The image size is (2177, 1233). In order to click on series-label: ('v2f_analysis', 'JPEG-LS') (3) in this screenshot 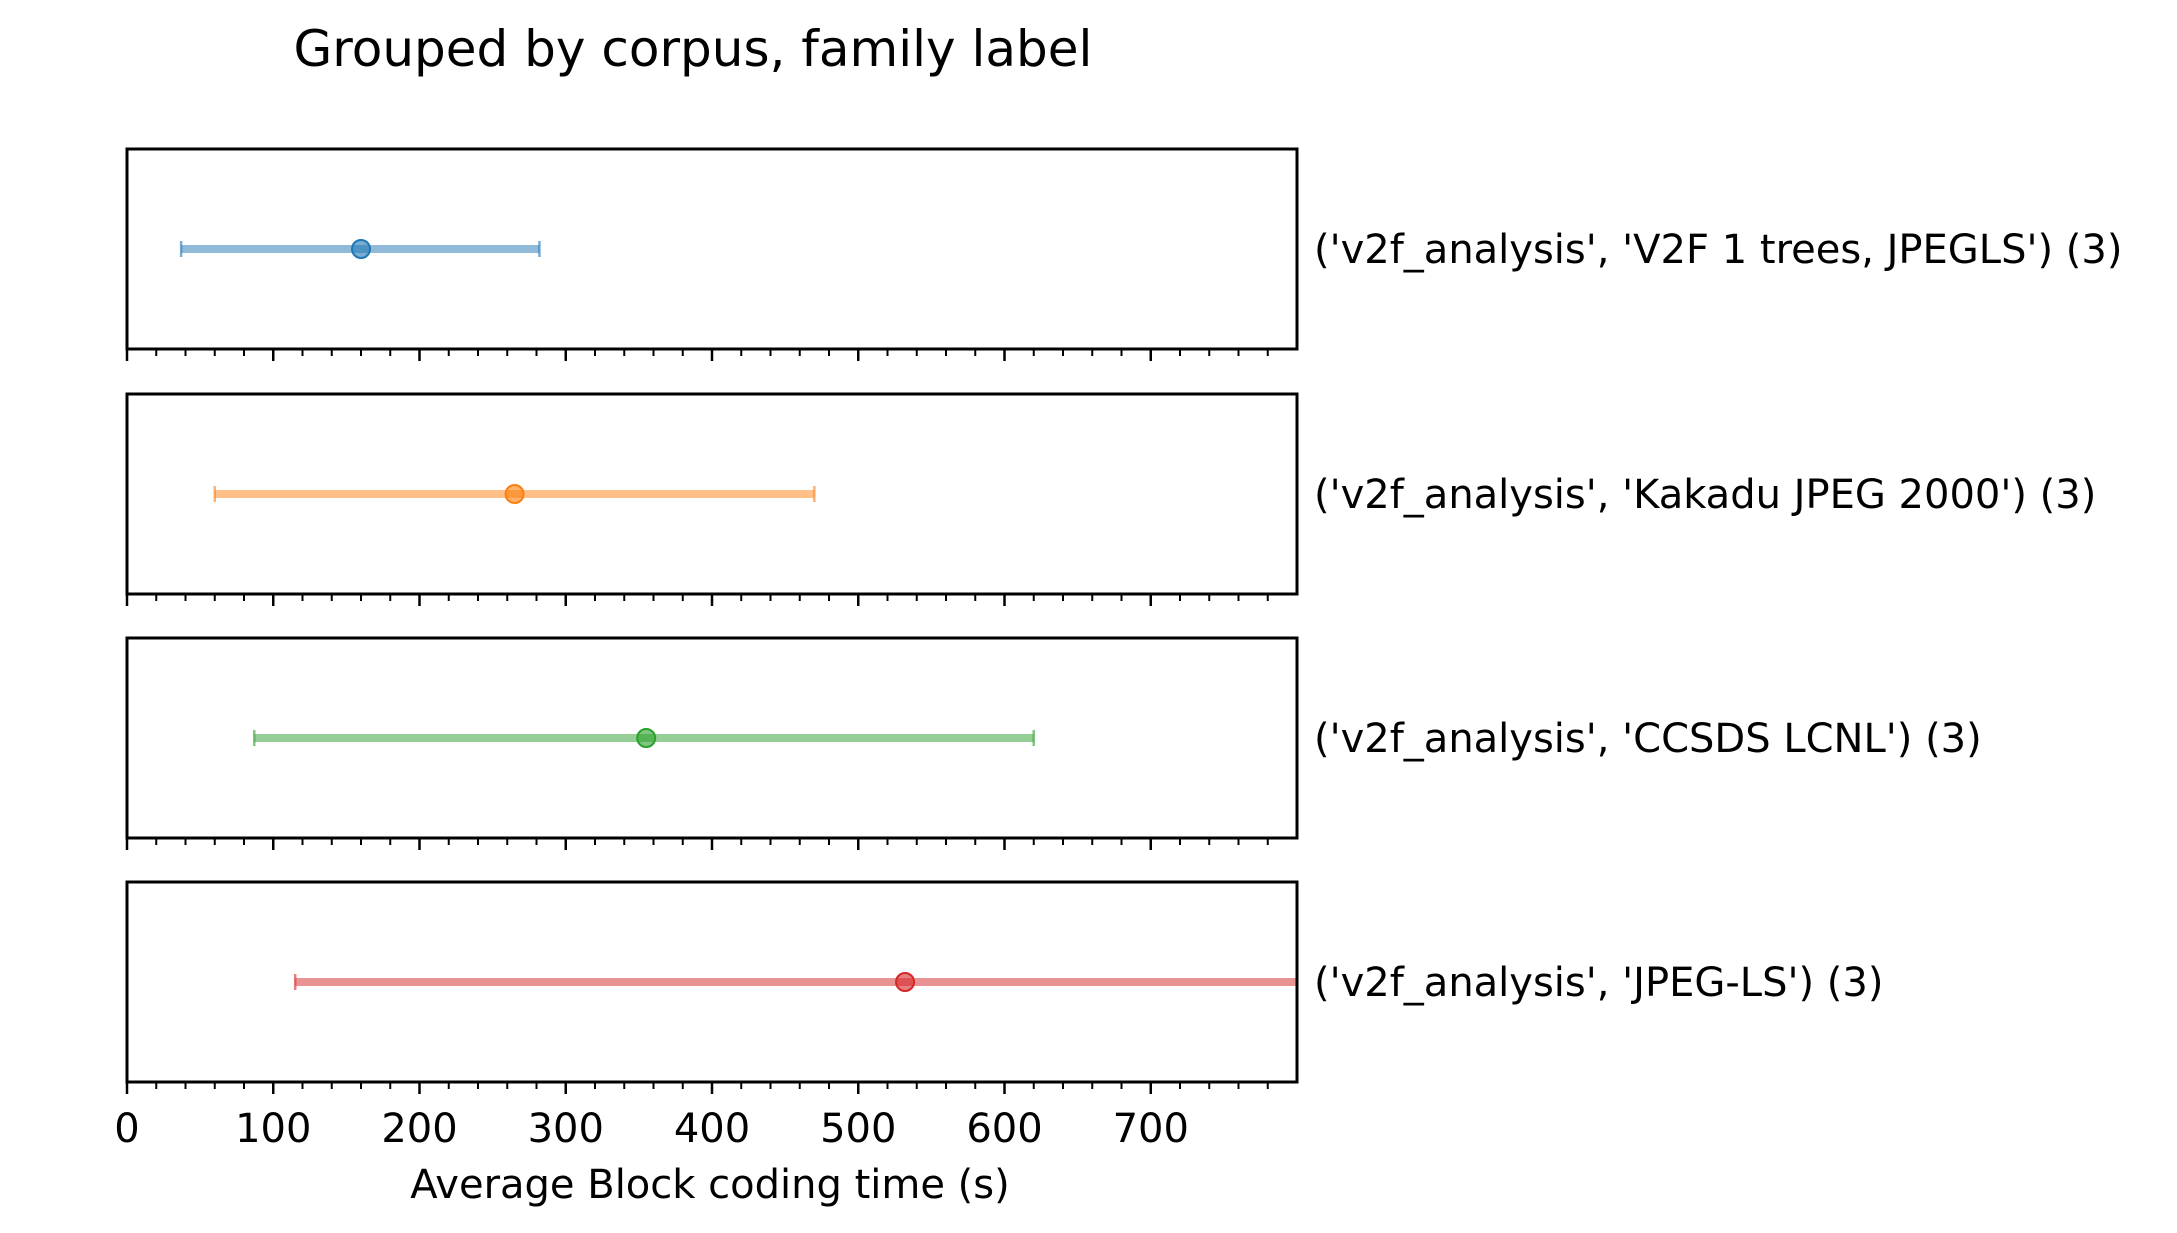, I will do `click(1598, 983)`.